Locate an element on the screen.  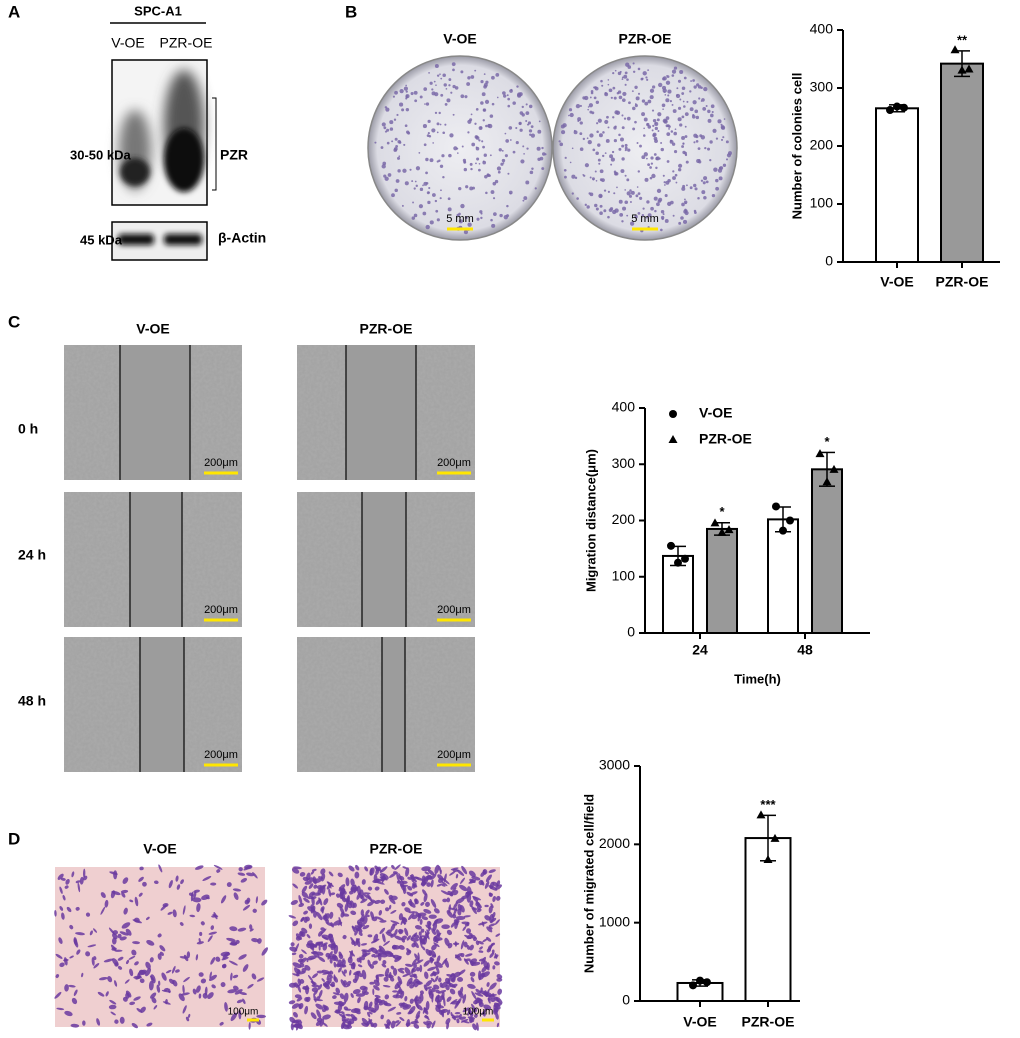
y-axis-label: Number of colonies cell is located at coordinates (796, 146).